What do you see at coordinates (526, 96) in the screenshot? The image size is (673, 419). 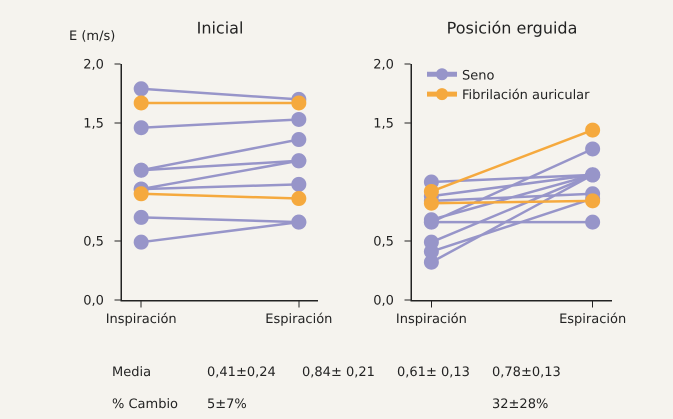 I see `legend-label: Fibrilación auricular` at bounding box center [526, 96].